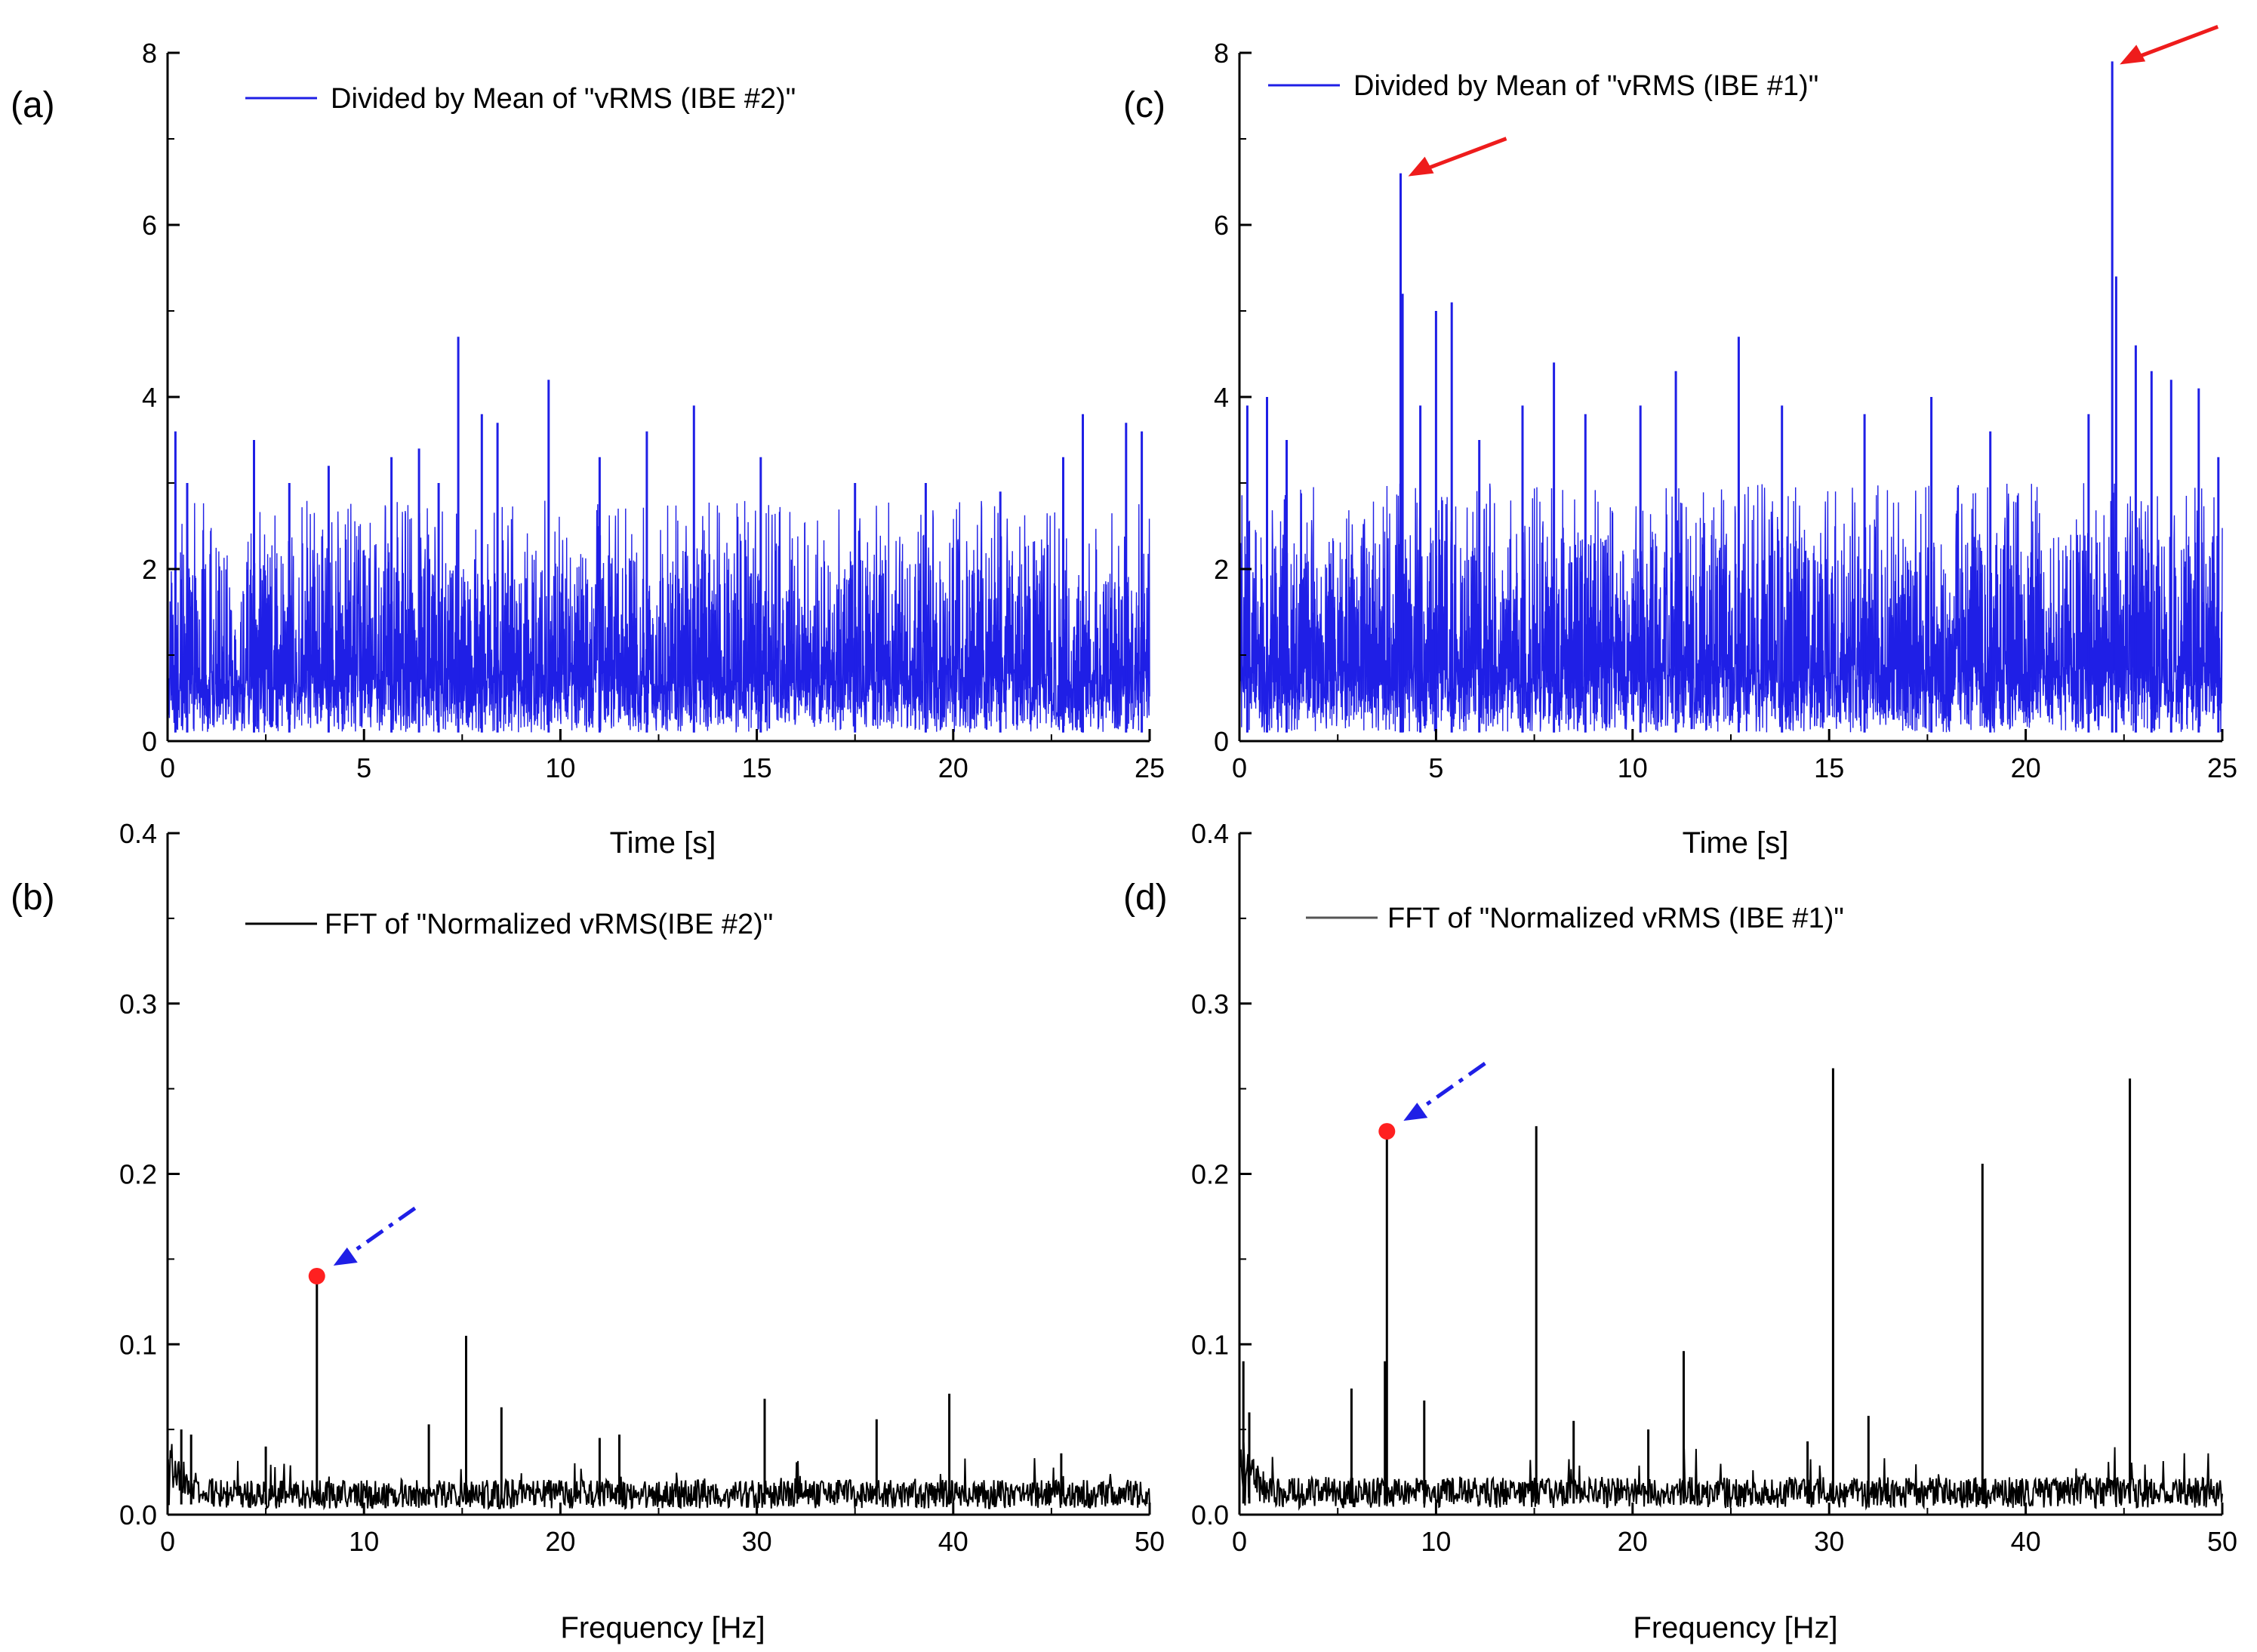  Describe the element at coordinates (1145, 898) in the screenshot. I see `panel-label: (d)` at that location.